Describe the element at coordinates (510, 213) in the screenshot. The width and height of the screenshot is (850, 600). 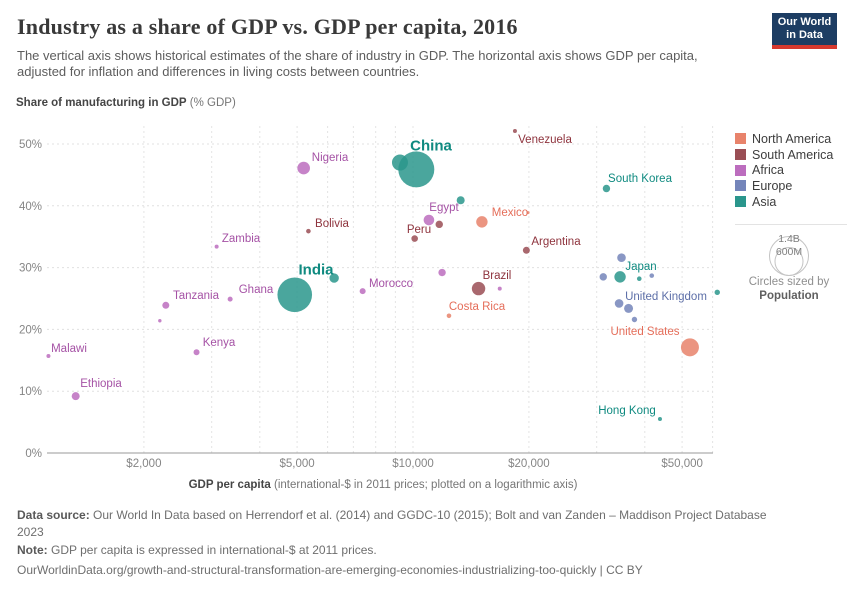
I see `country-label-mexico: Mexico` at that location.